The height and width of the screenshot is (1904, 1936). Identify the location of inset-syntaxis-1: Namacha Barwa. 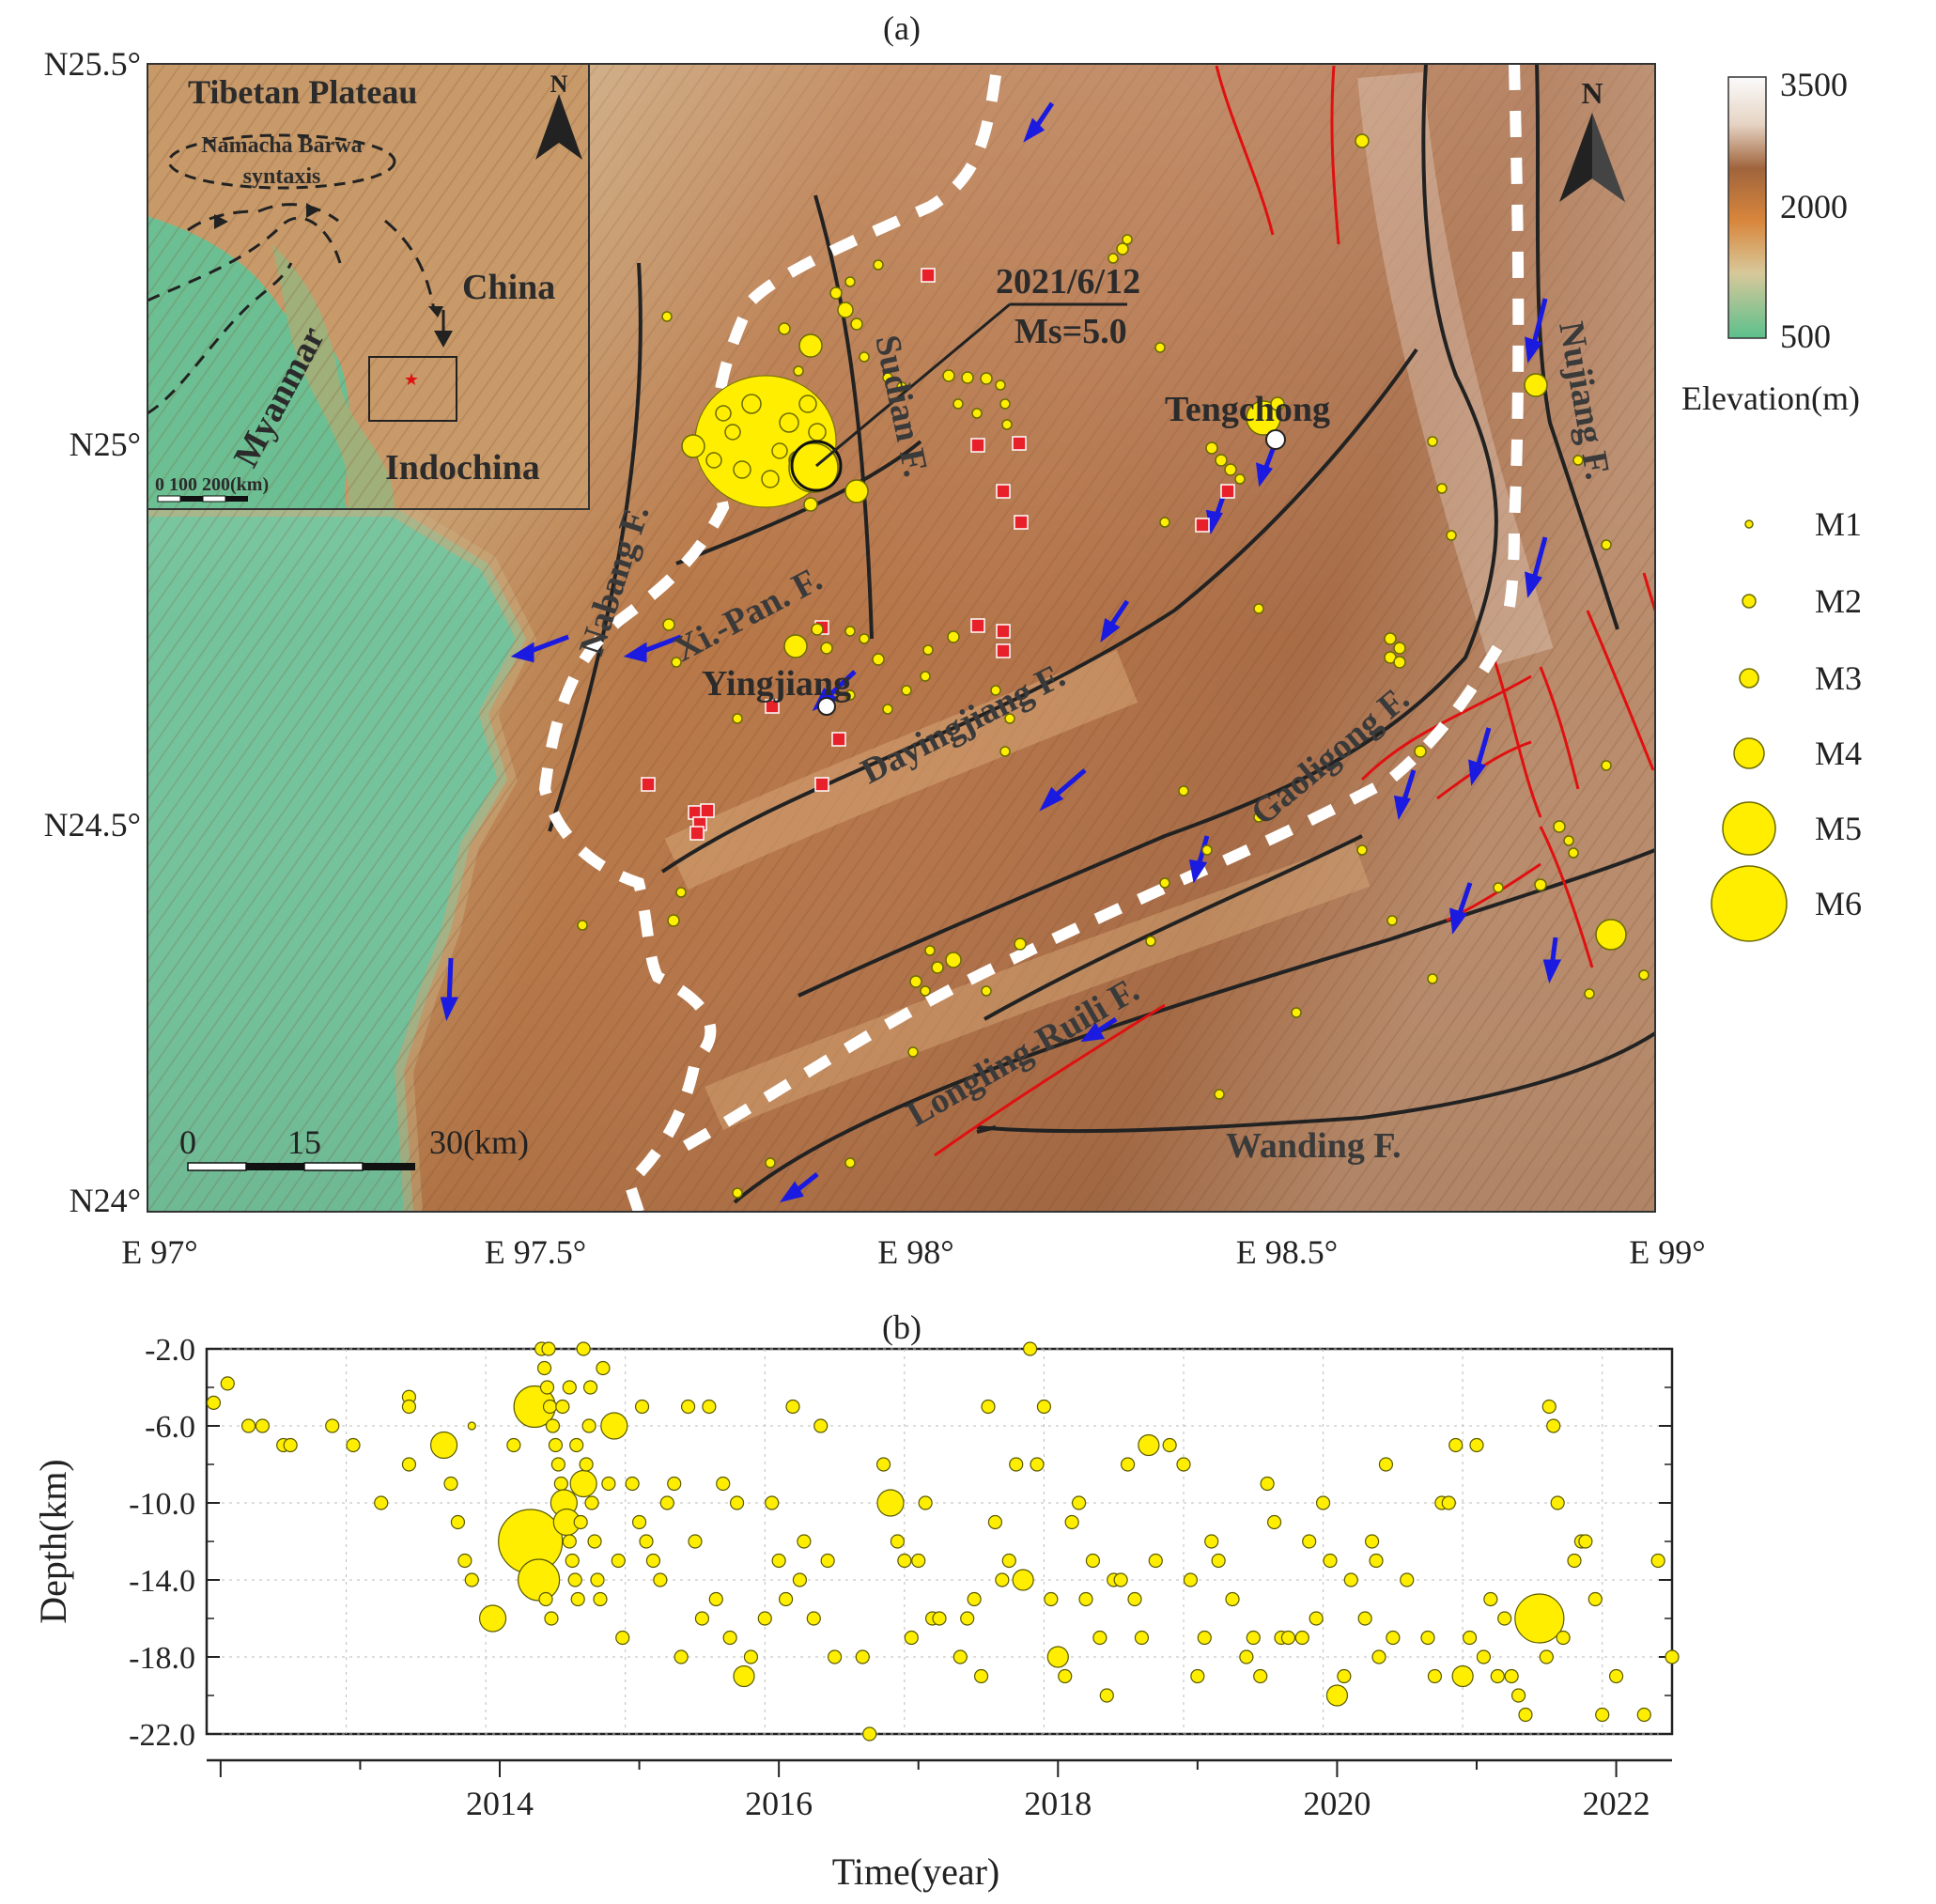
(281, 145).